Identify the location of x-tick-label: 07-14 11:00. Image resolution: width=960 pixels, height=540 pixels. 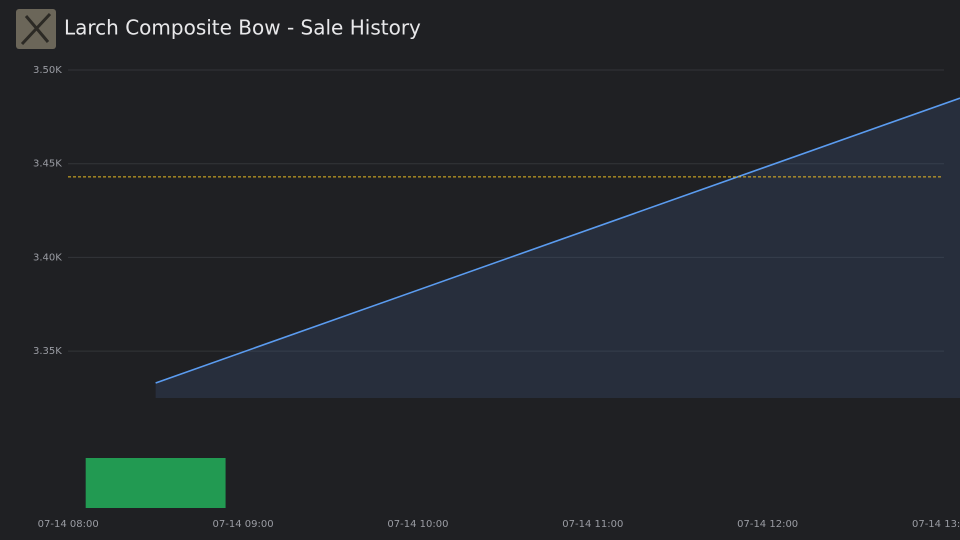
(592, 524).